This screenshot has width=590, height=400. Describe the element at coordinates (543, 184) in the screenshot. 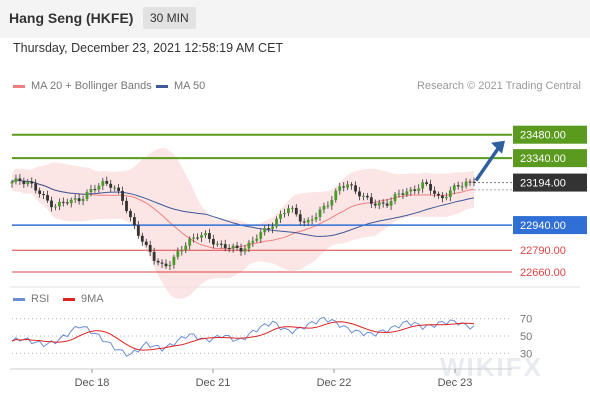

I see `level-label-2: 23194.00` at that location.